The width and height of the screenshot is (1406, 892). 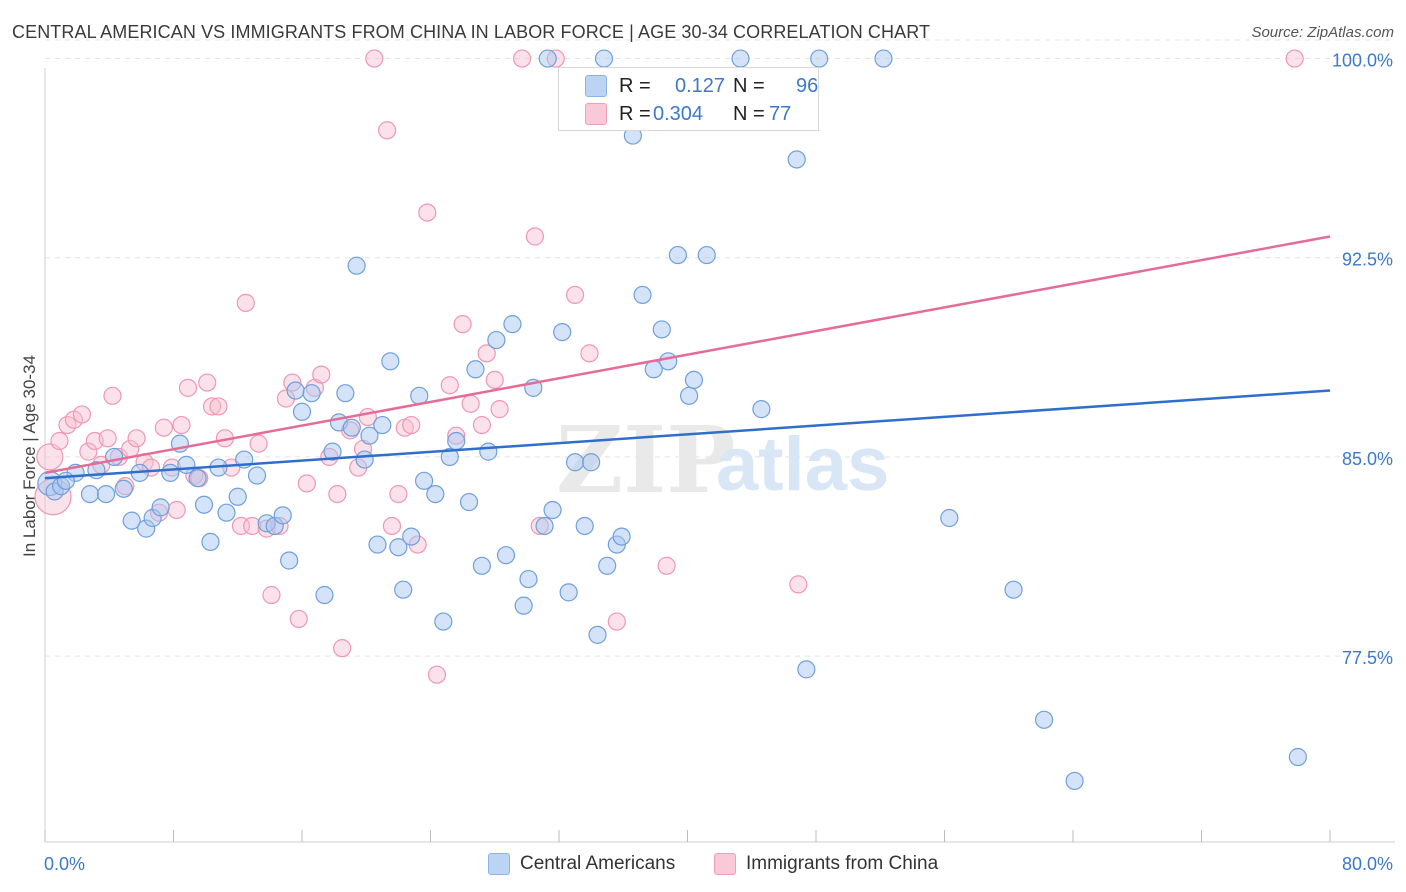 I want to click on bottom-legend-immigrants-china: Immigrants from China, so click(x=826, y=864).